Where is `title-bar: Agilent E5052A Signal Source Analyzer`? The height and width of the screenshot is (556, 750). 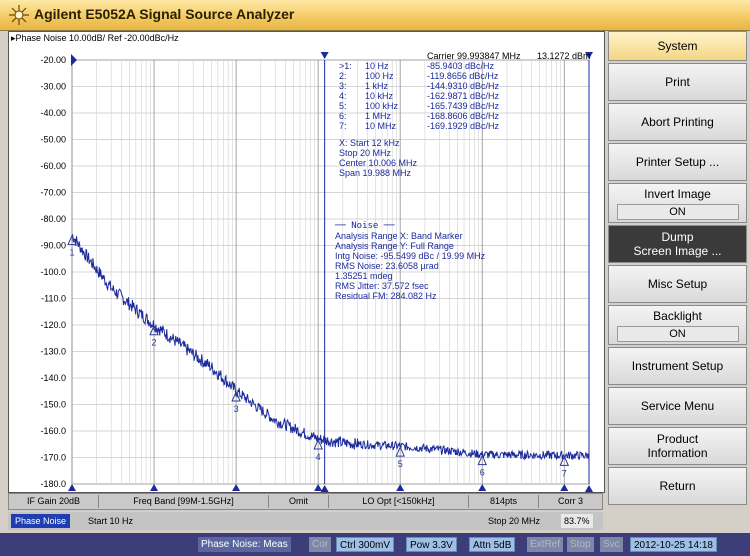 title-bar: Agilent E5052A Signal Source Analyzer is located at coordinates (375, 15).